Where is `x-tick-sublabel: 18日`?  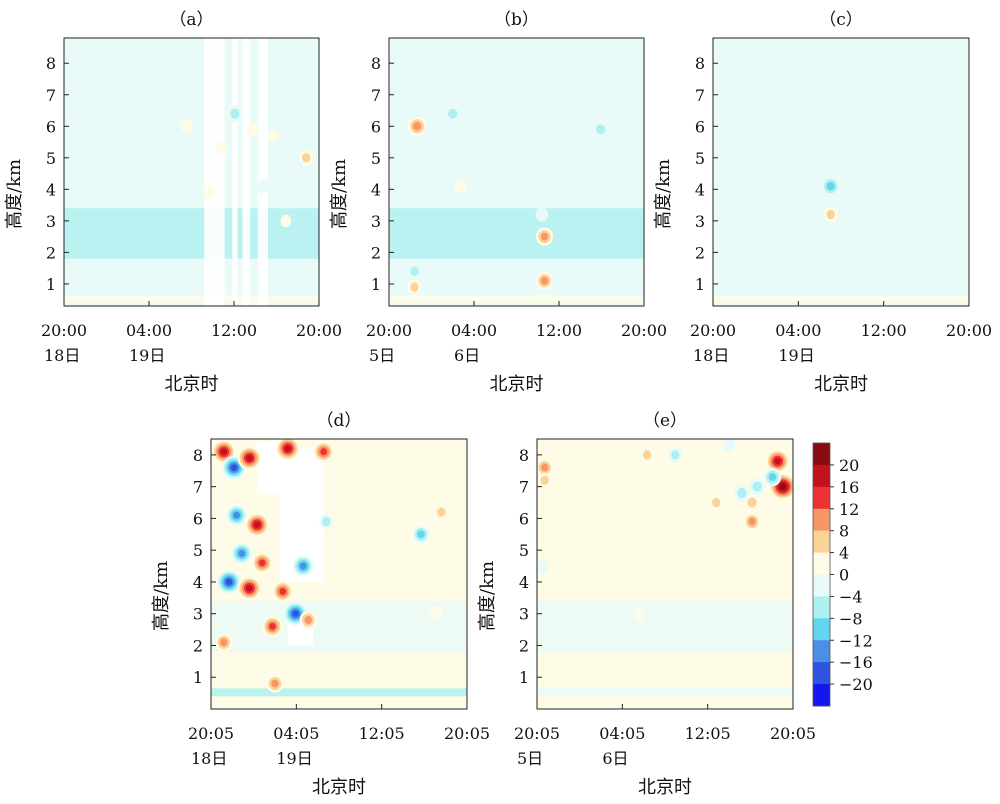
x-tick-sublabel: 18日 is located at coordinates (711, 355).